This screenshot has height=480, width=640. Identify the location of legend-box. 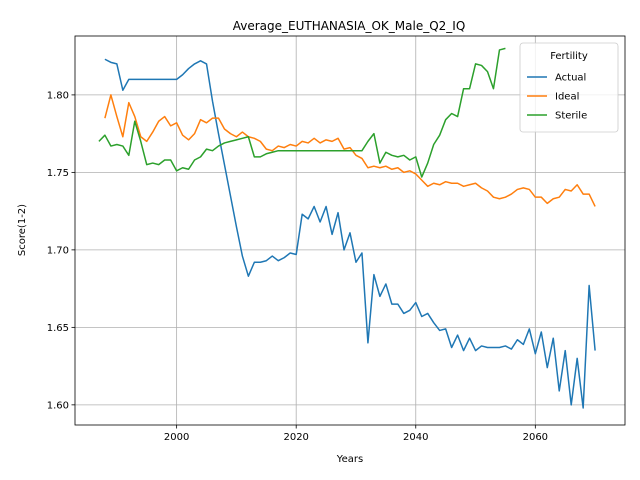
(569, 87).